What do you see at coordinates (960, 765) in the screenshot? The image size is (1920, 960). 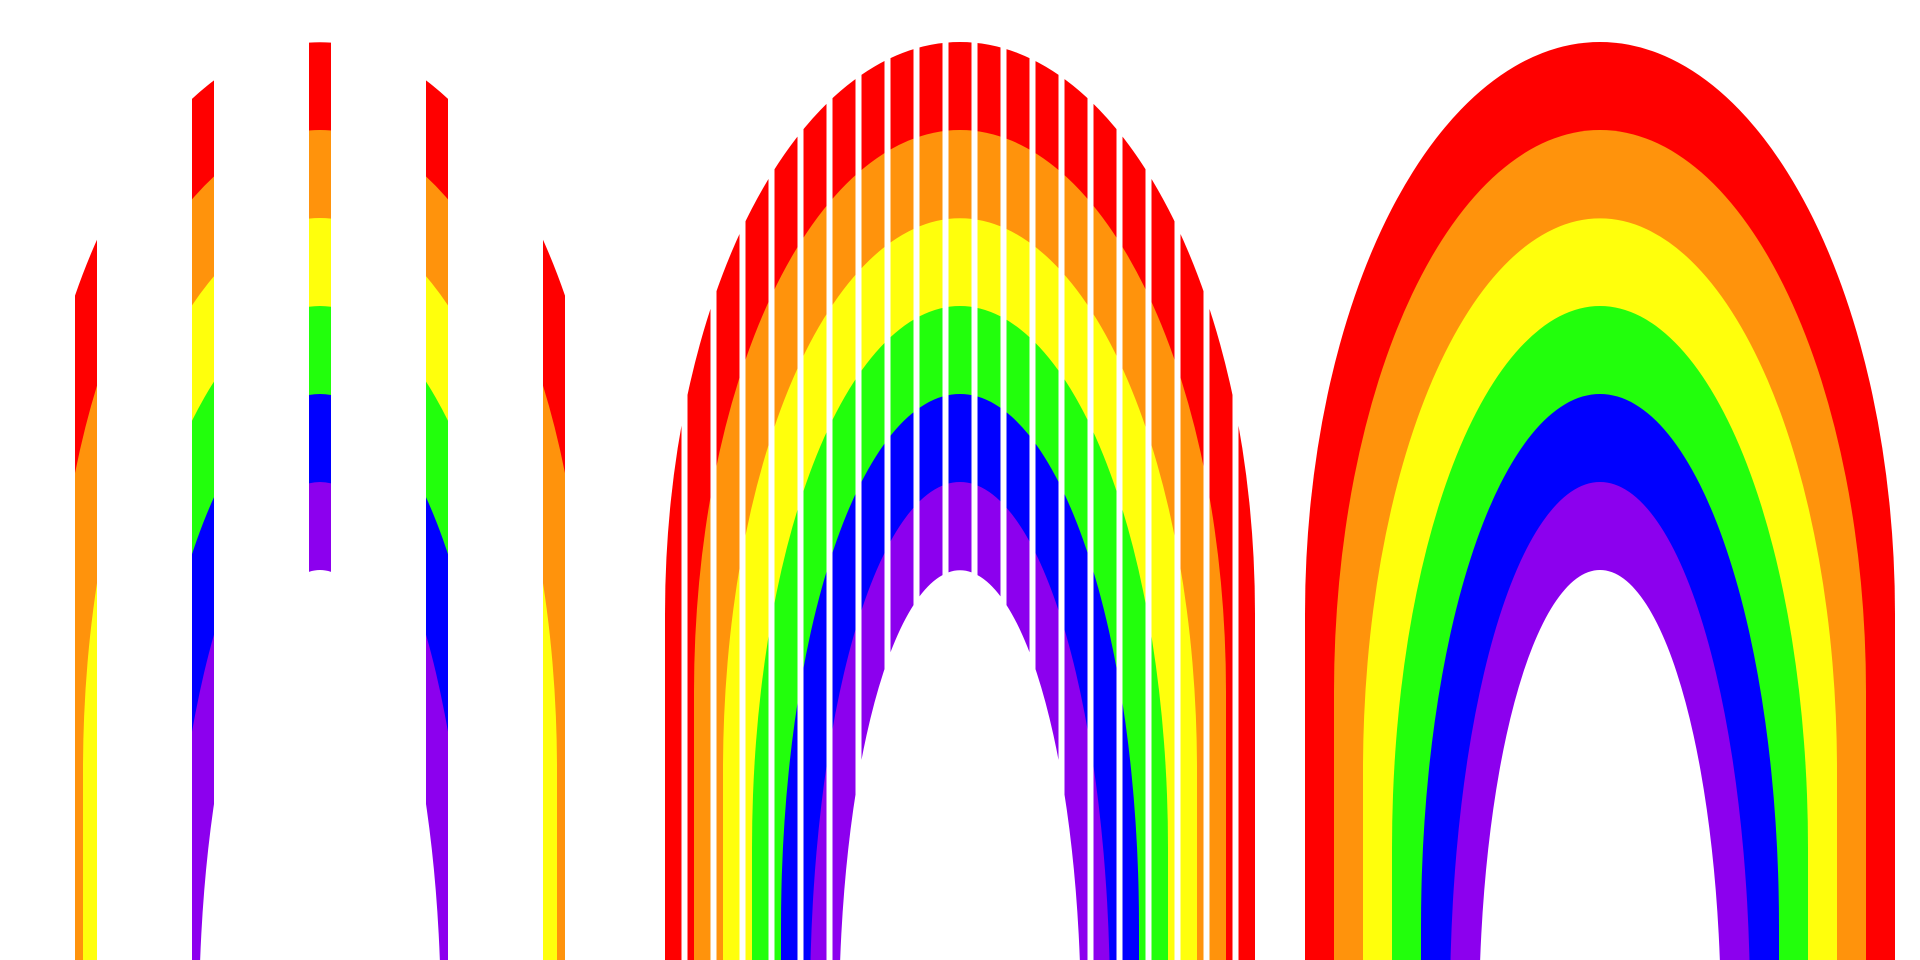 I see `rainbow-thin-stripes-hollow` at bounding box center [960, 765].